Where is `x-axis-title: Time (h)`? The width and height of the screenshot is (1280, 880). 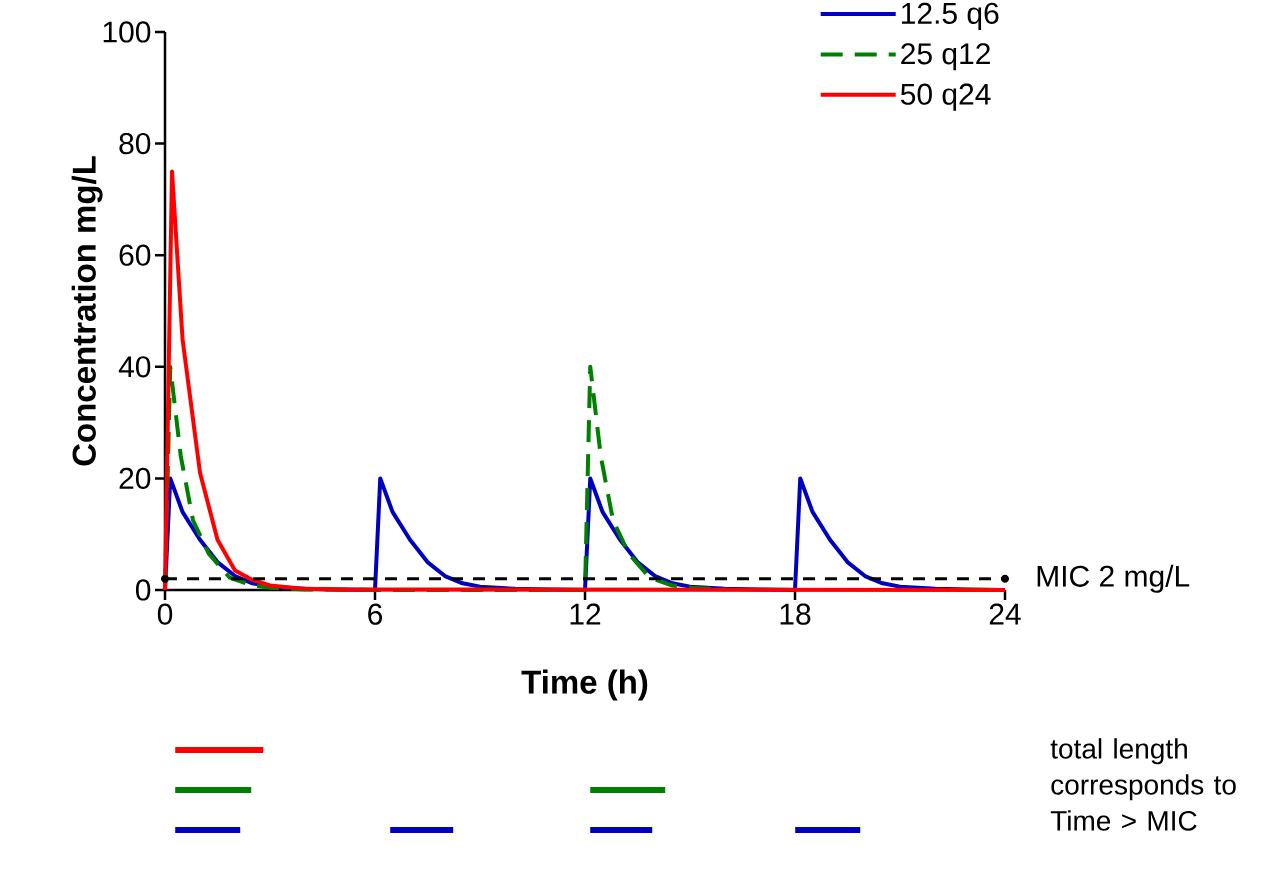 x-axis-title: Time (h) is located at coordinates (584, 685).